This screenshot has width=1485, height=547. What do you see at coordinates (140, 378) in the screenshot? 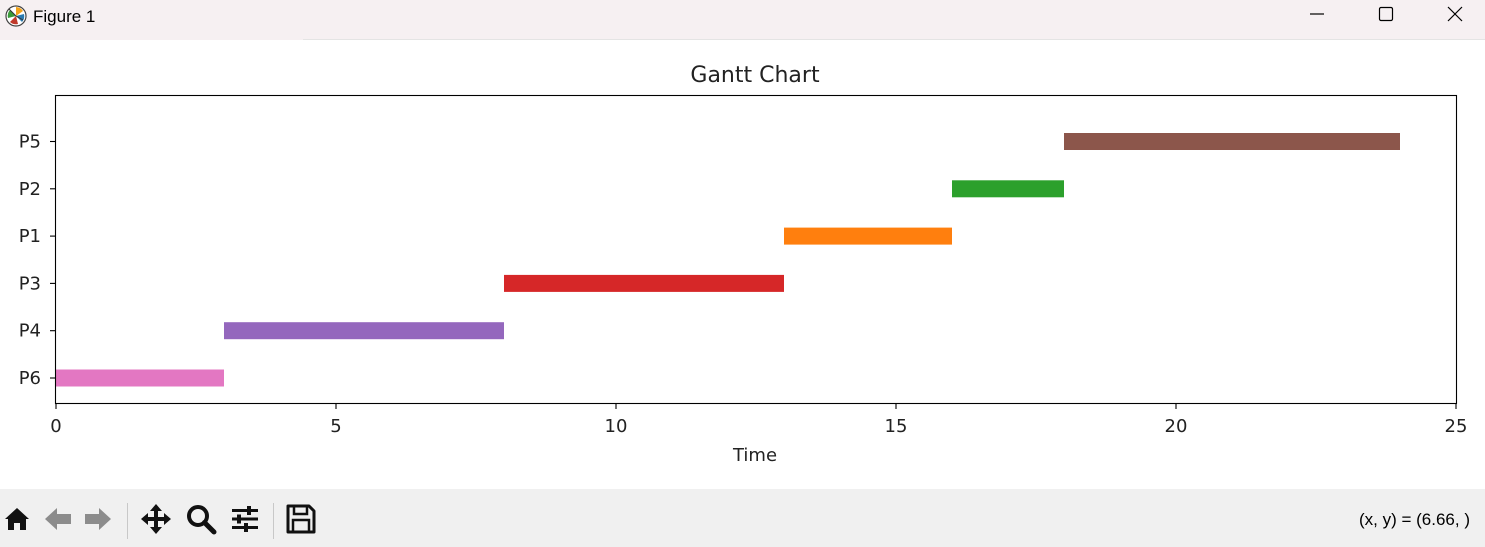
I see `bar-p6` at bounding box center [140, 378].